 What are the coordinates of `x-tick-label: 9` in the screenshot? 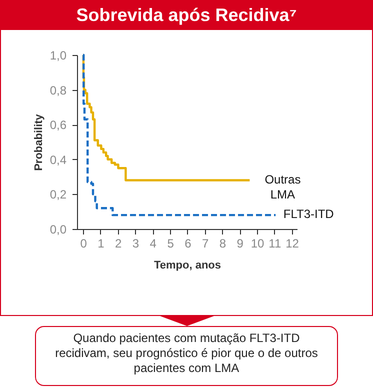 It's located at (240, 243).